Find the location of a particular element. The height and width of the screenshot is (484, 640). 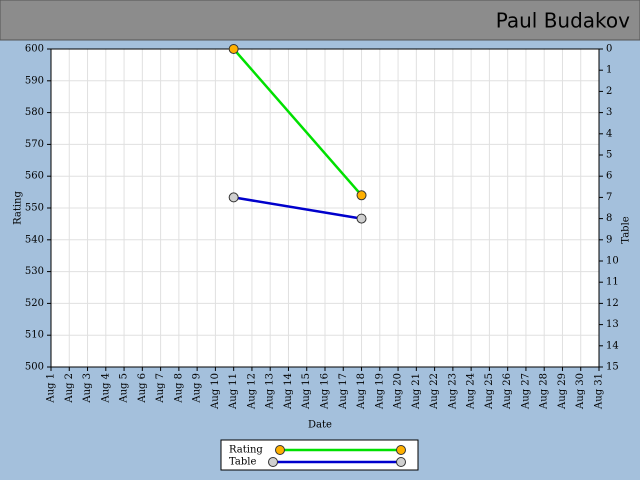

y2-tick-label: 1 is located at coordinates (609, 70).